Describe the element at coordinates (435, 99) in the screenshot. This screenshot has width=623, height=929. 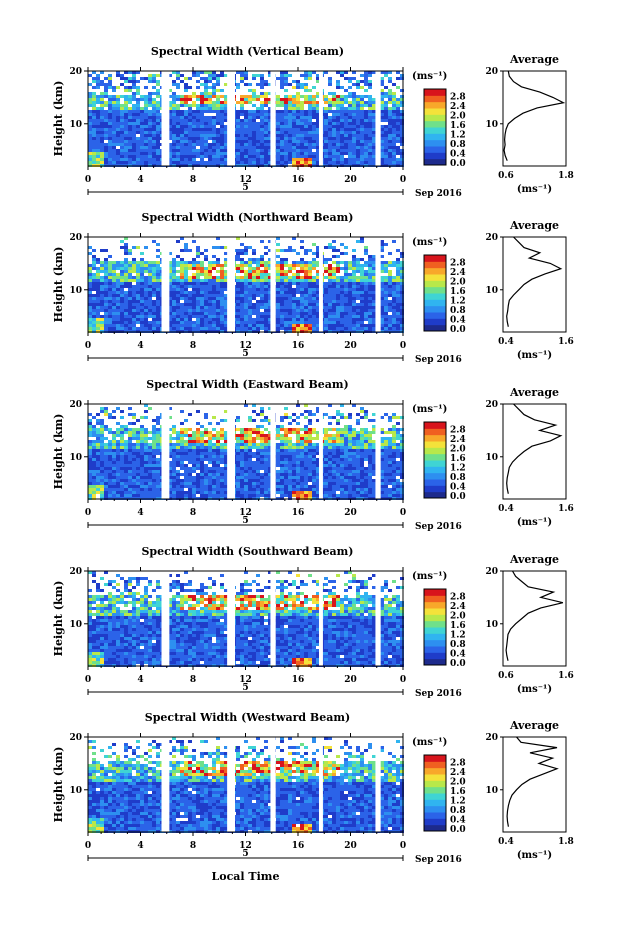
I see `colorbar-segment` at that location.